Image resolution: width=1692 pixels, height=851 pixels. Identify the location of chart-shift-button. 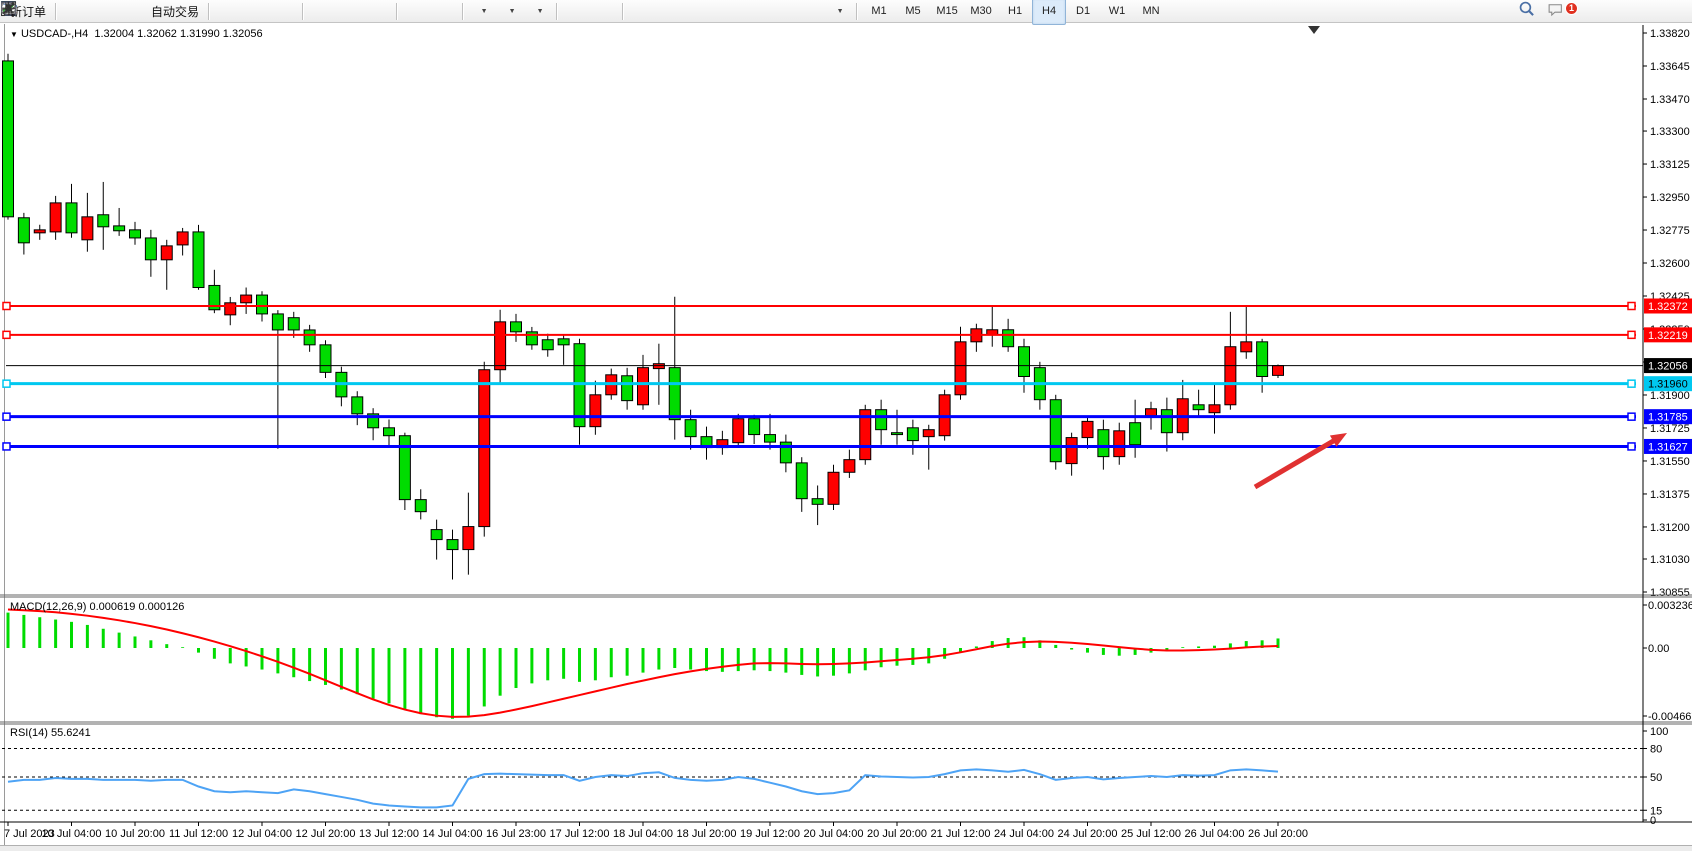
(230, 11).